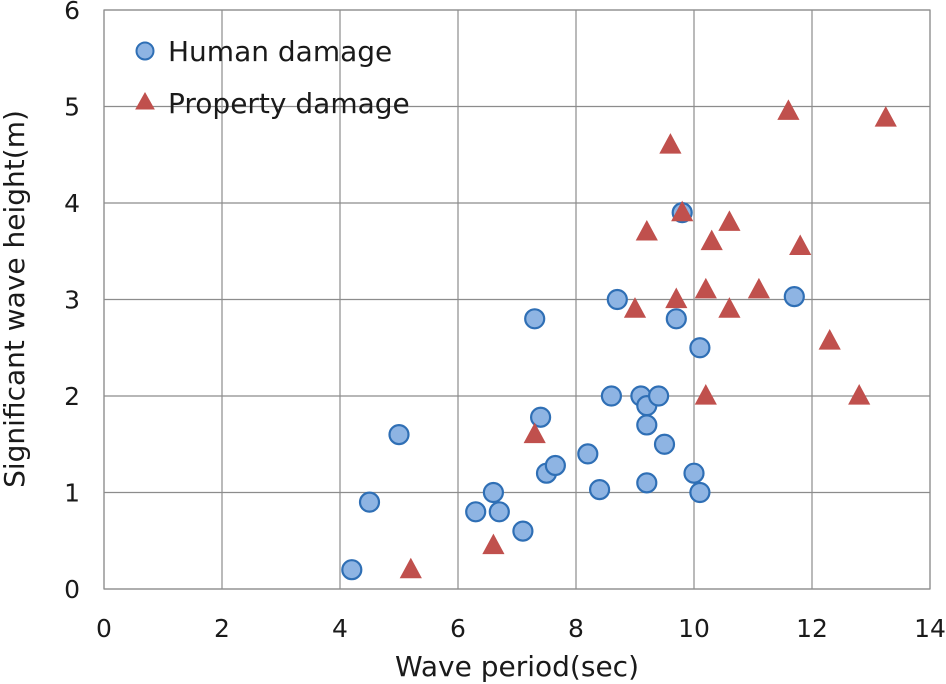  Describe the element at coordinates (145, 100) in the screenshot. I see `legend-marker-property-damage` at that location.